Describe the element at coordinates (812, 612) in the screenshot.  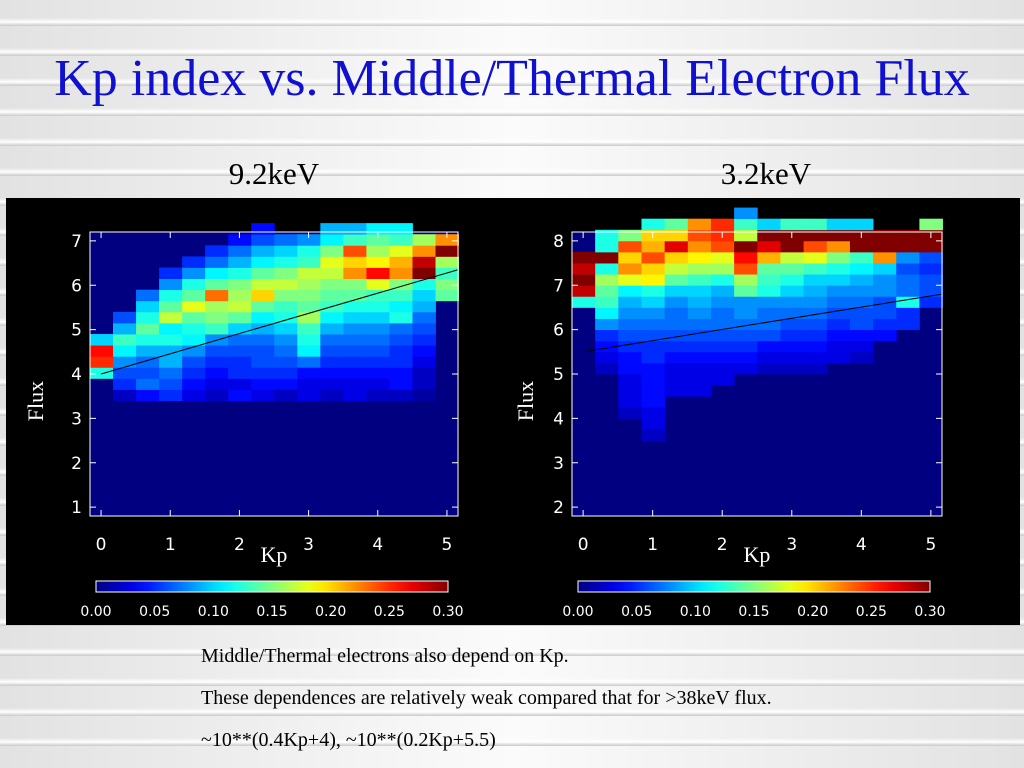
I see `right-colorbar-tick-label: 0.20` at that location.